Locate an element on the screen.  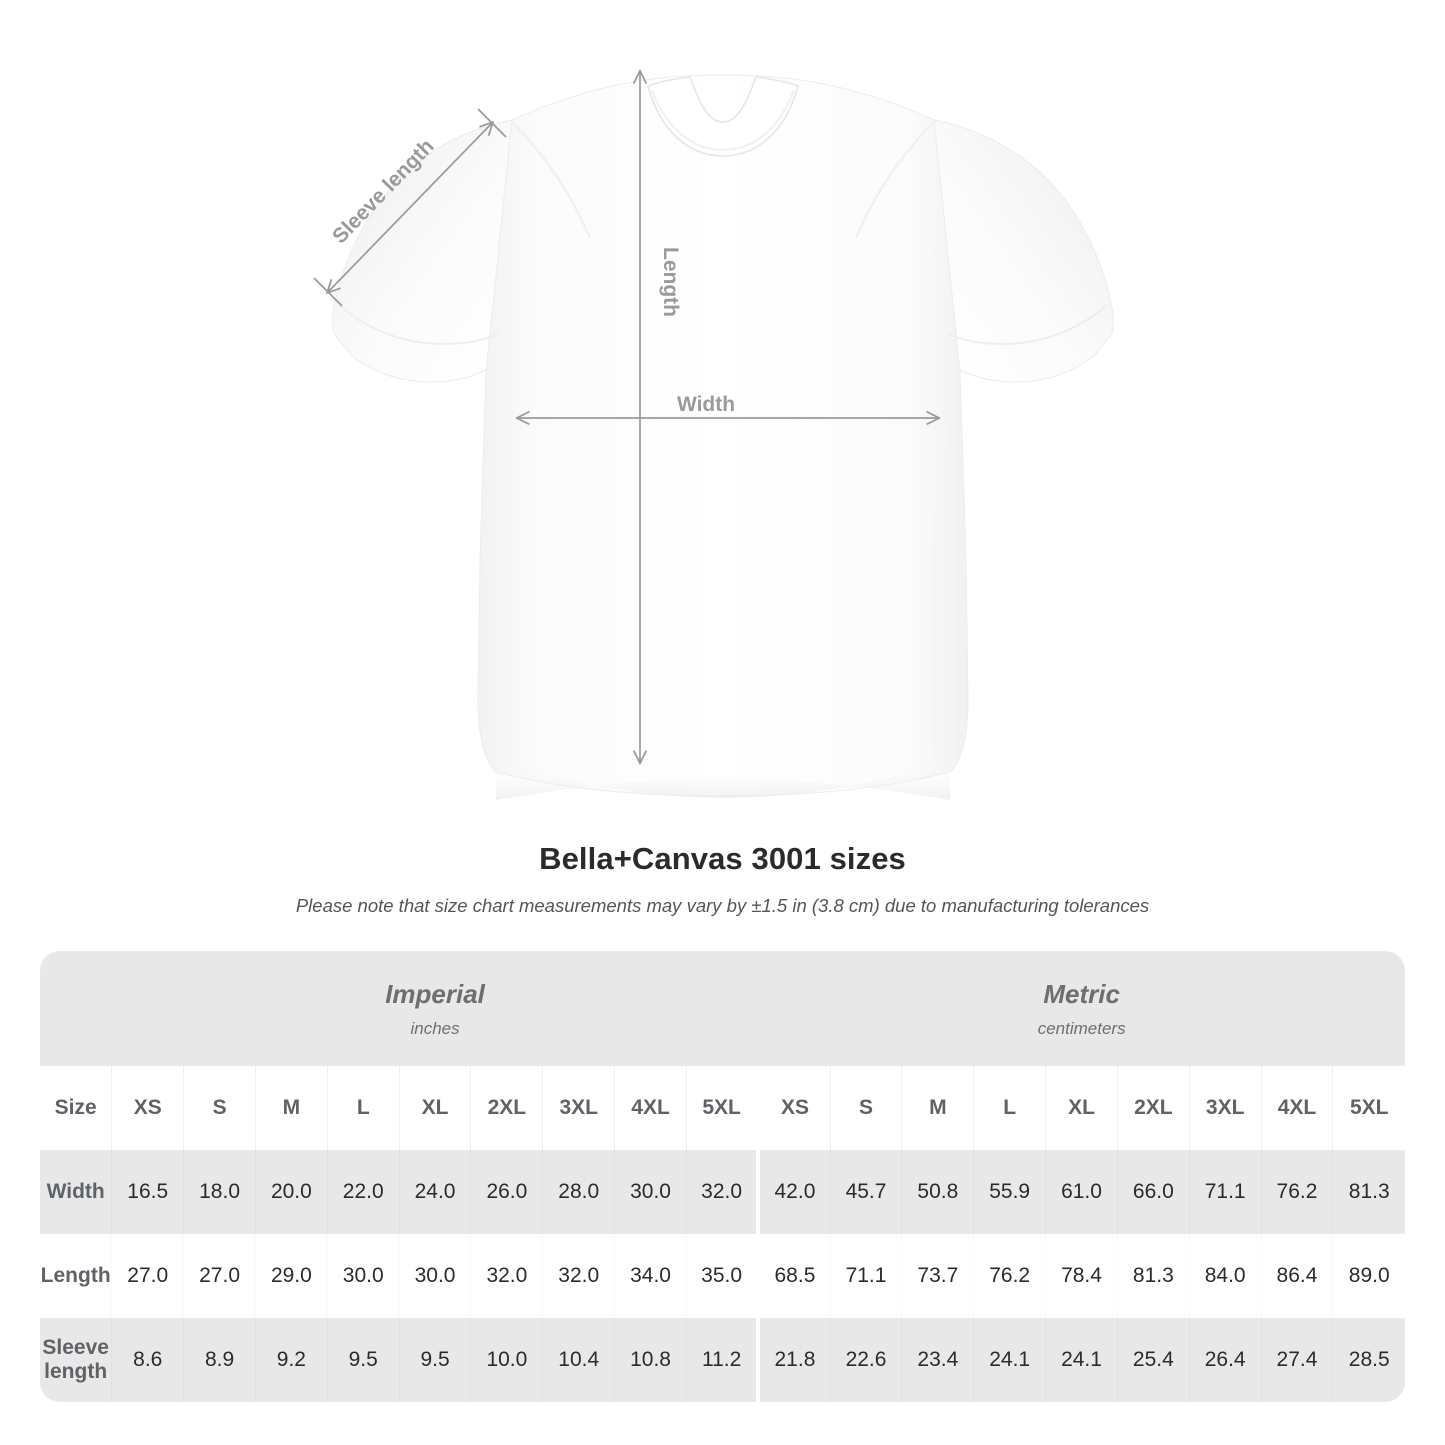
measurement-cell: 10.4 is located at coordinates (578, 1360).